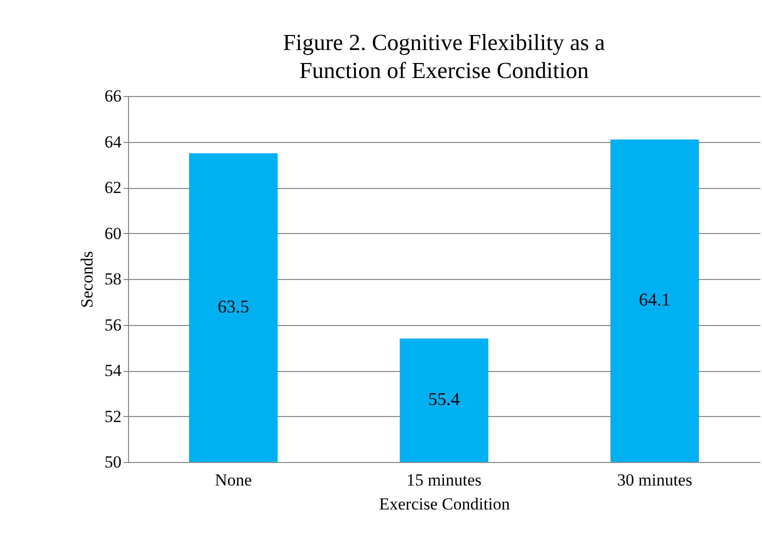 The height and width of the screenshot is (546, 762). What do you see at coordinates (233, 480) in the screenshot?
I see `x-tick-label: None` at bounding box center [233, 480].